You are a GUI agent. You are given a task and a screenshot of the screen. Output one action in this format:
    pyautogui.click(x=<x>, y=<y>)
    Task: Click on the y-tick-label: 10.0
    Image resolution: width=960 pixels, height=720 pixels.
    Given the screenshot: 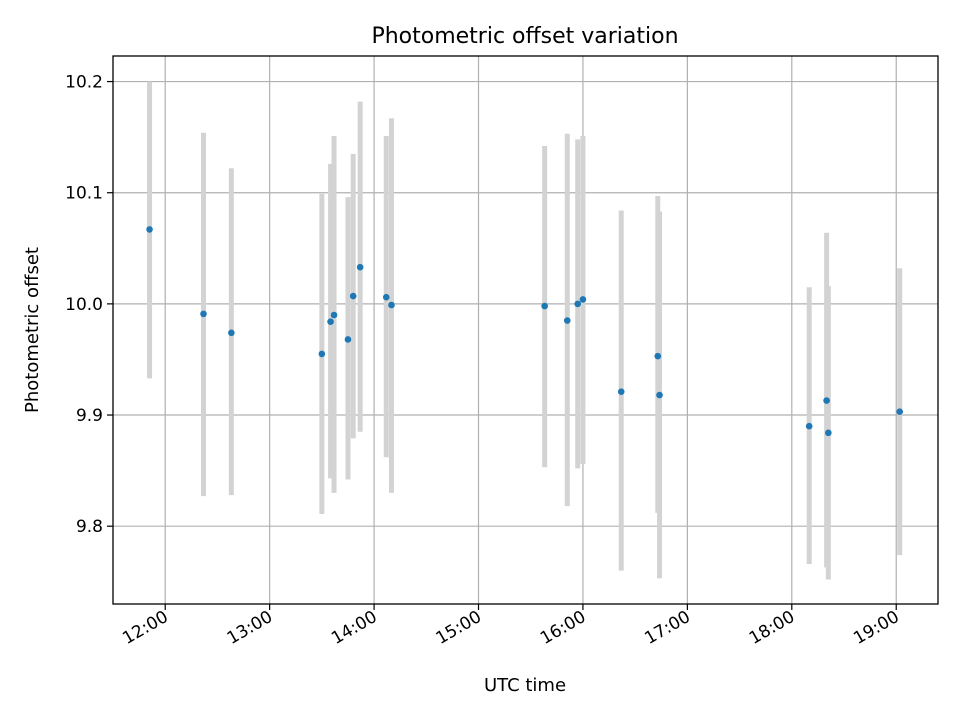 What is the action you would take?
    pyautogui.click(x=84, y=305)
    